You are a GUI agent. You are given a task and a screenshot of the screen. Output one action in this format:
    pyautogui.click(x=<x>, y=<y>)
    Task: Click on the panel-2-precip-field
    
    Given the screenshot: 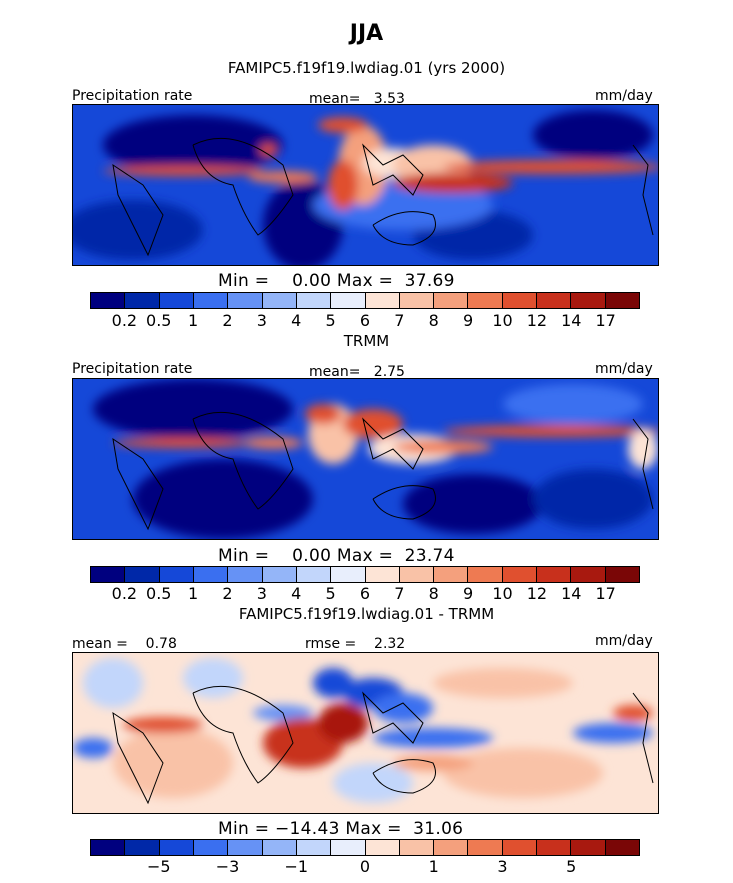 What is the action you would take?
    pyautogui.click(x=375, y=459)
    